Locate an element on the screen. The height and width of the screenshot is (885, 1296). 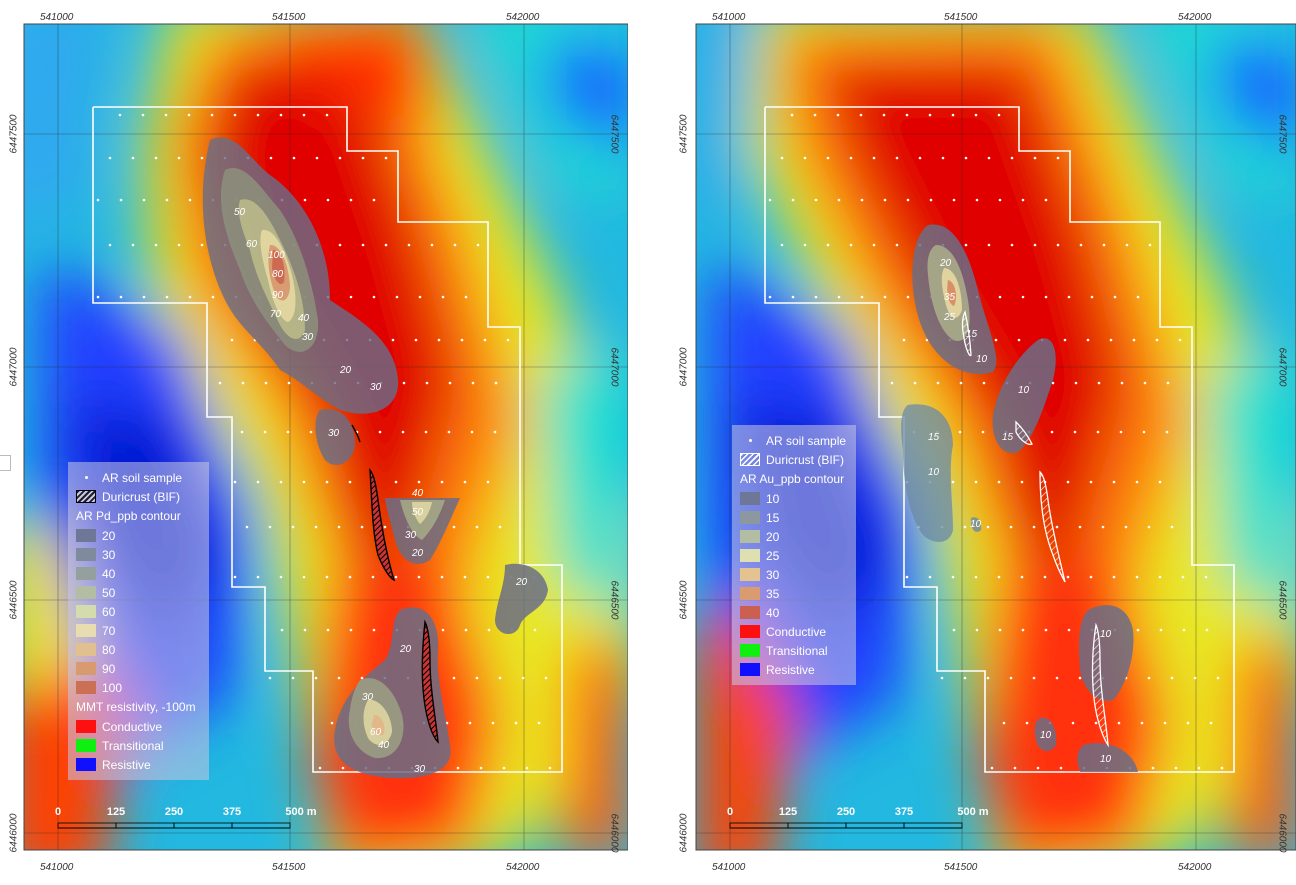
legend-label: 25 is located at coordinates (773, 555).